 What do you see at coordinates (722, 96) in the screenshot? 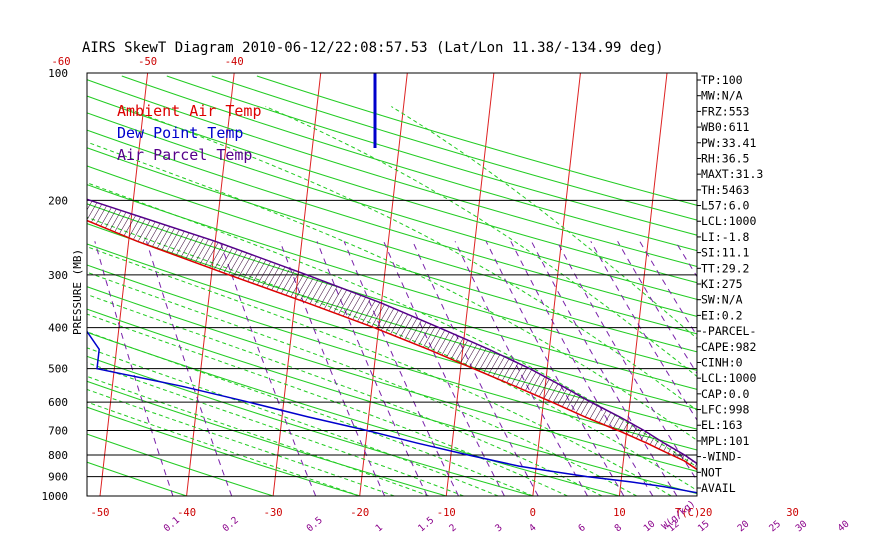
I see `index-value: MW:N/A` at bounding box center [722, 96].